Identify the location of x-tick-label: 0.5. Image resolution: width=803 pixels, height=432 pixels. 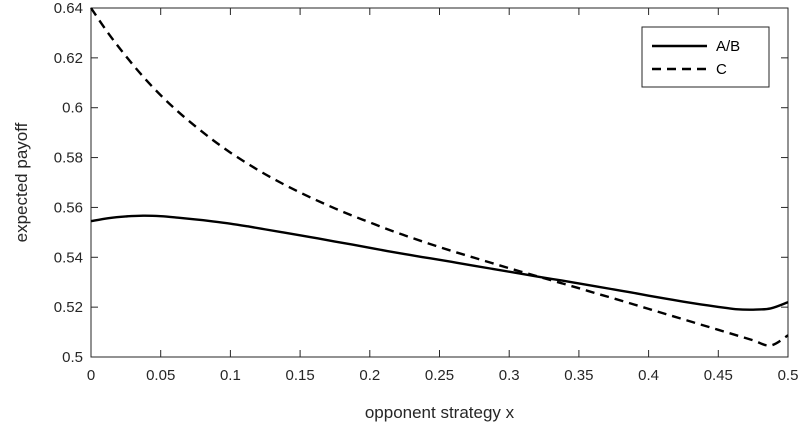
(788, 375).